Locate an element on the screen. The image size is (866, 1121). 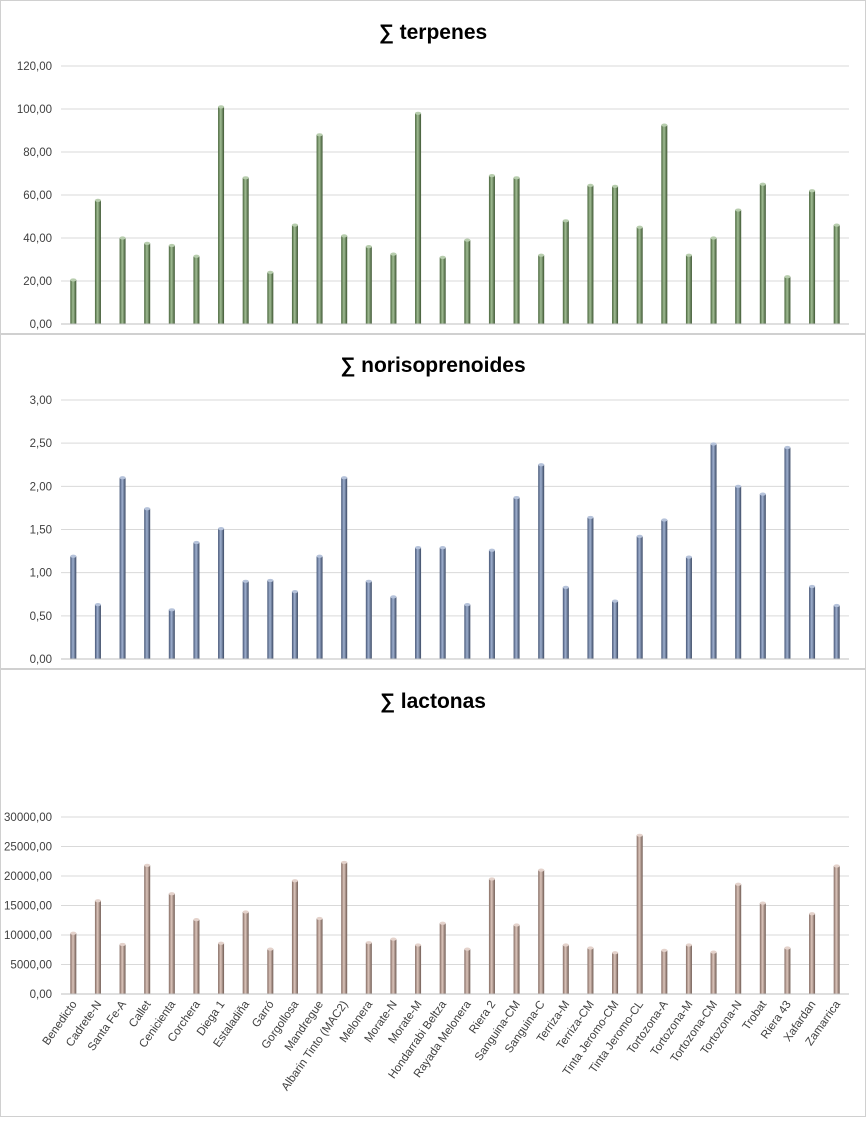
y-tick-label: 60,00 is located at coordinates (37, 196).